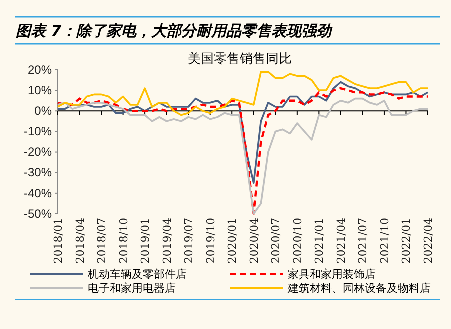 The height and width of the screenshot is (329, 451). Describe the element at coordinates (428, 241) in the screenshot. I see `x-tick-label: 2022/04` at that location.